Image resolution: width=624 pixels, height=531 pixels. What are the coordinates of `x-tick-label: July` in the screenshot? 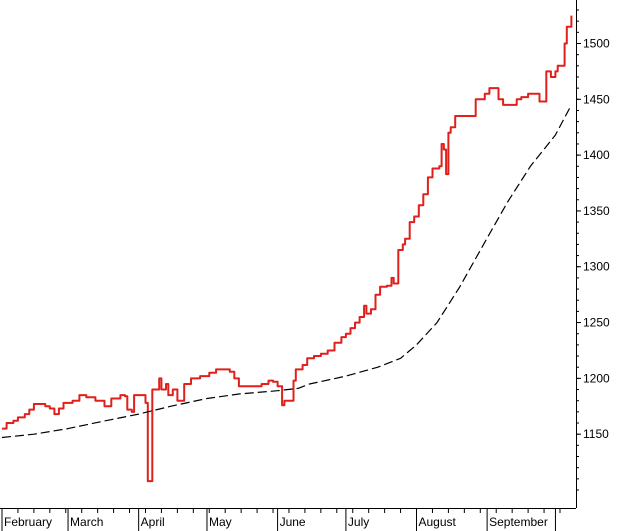 It's located at (358, 522).